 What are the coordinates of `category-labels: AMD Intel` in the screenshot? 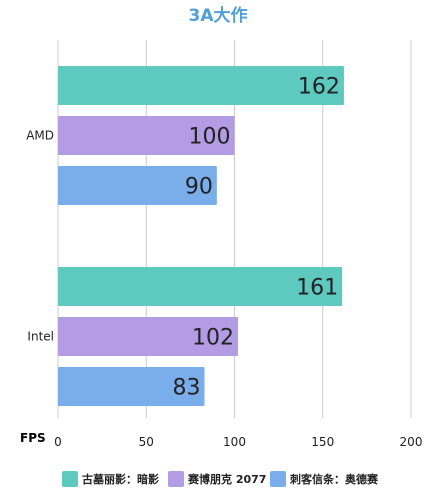 It's located at (40, 236).